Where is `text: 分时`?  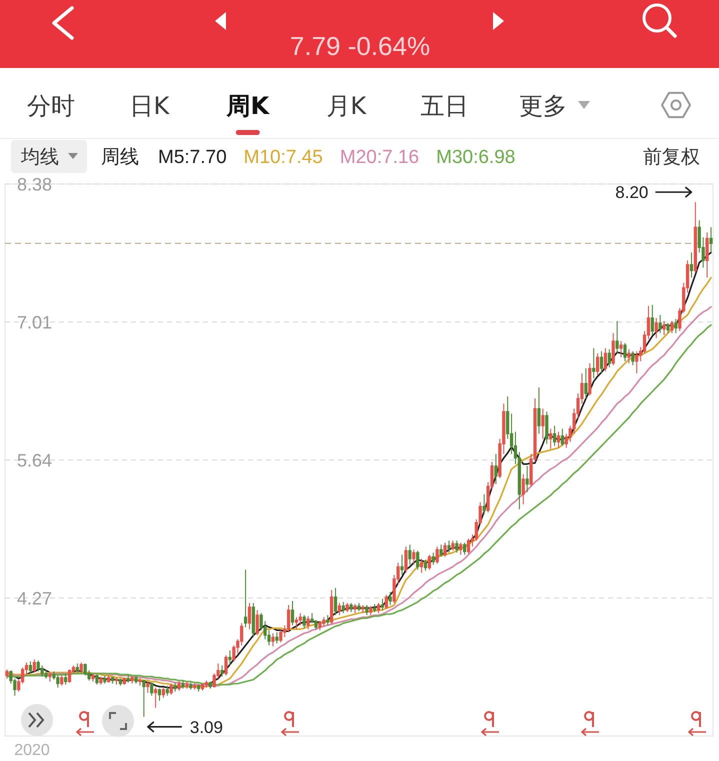
text: 分时 is located at coordinates (51, 106).